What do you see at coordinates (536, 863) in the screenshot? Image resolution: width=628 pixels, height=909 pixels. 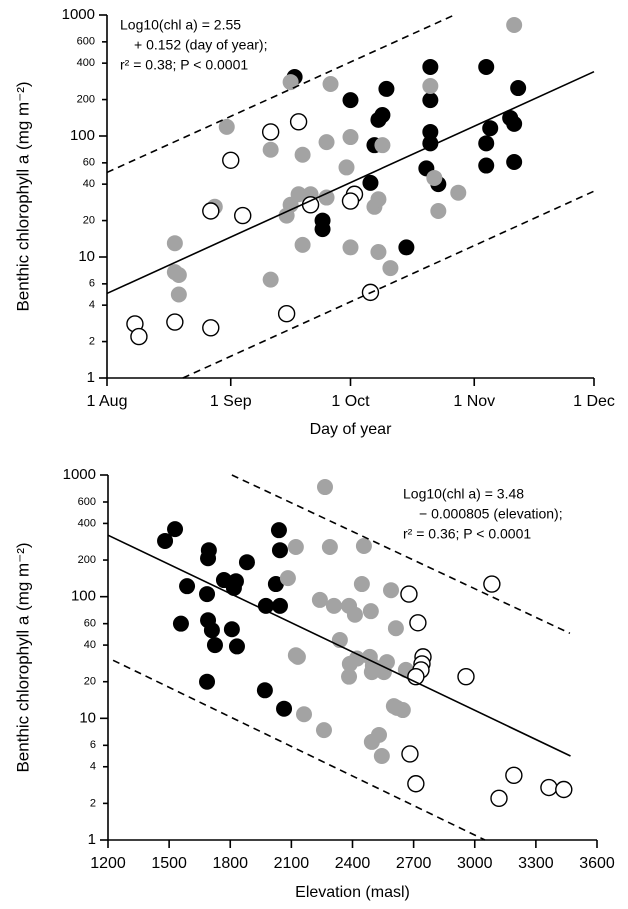 I see `x-tick-label: 3300` at bounding box center [536, 863].